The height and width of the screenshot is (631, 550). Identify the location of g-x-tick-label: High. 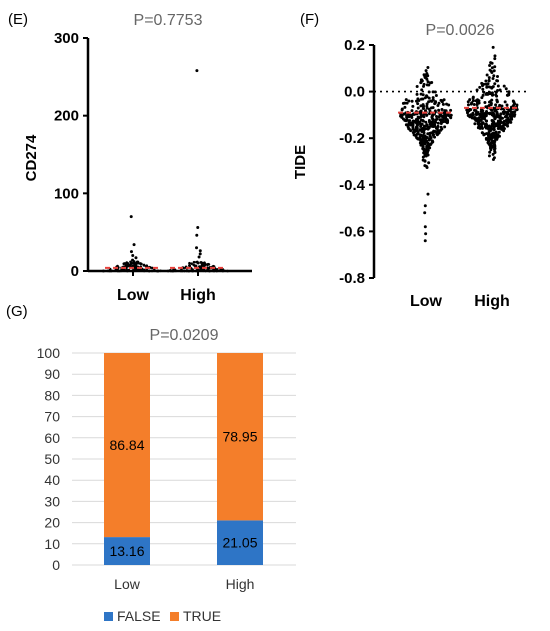
(240, 584).